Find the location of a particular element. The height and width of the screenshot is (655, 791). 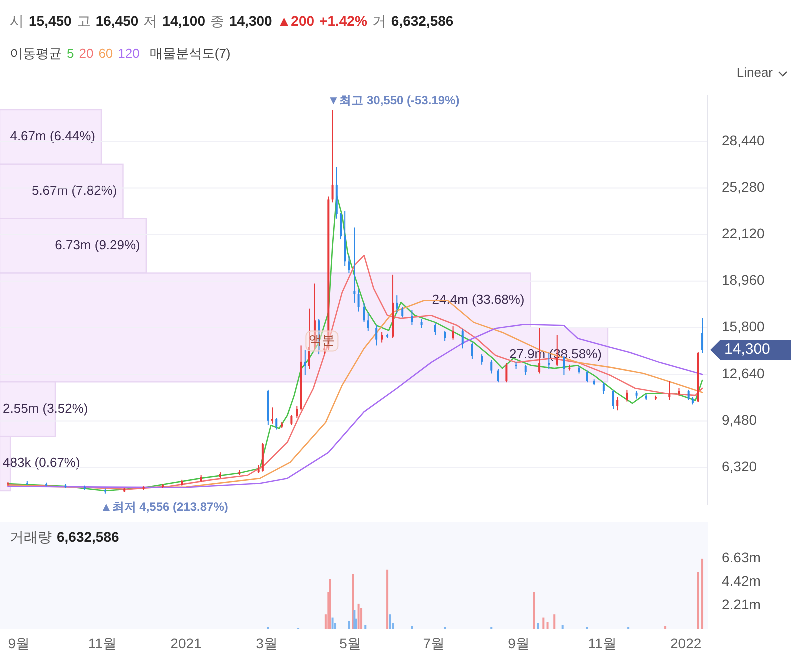

annotation: ▲최저 4,556 (213.87%) is located at coordinates (164, 507).